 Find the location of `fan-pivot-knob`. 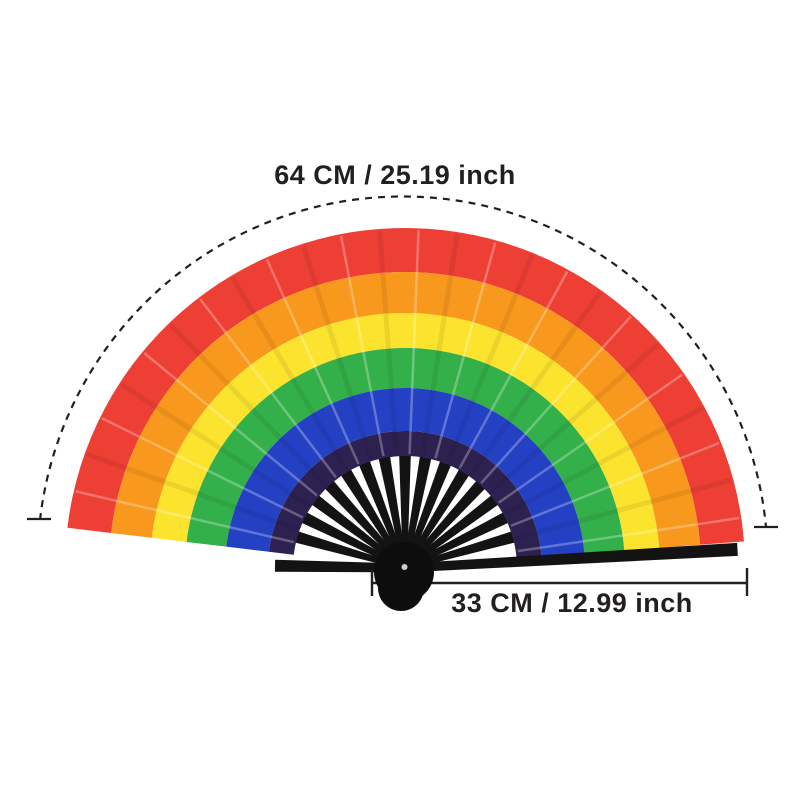

fan-pivot-knob is located at coordinates (404, 576).